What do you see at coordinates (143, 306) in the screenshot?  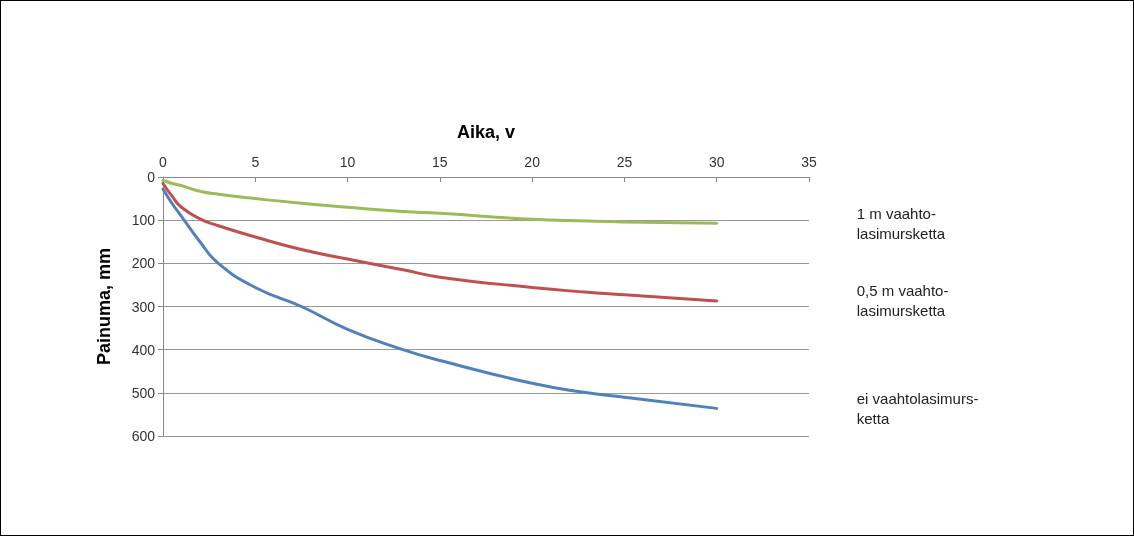 I see `y-tick-label: 300` at bounding box center [143, 306].